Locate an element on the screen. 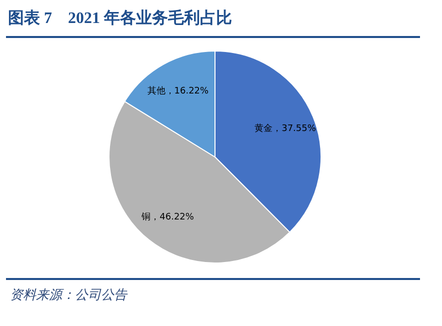 This screenshot has width=442, height=326. chart-title: 图表 7 2021 年各业务毛利占比 is located at coordinates (213, 23).